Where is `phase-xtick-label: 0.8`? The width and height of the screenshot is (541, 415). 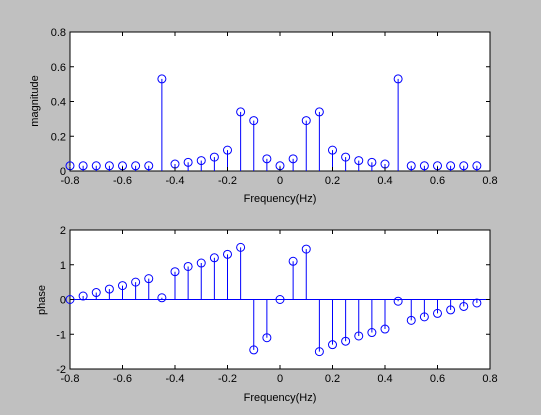
phase-xtick-label: 0.8 is located at coordinates (489, 379).